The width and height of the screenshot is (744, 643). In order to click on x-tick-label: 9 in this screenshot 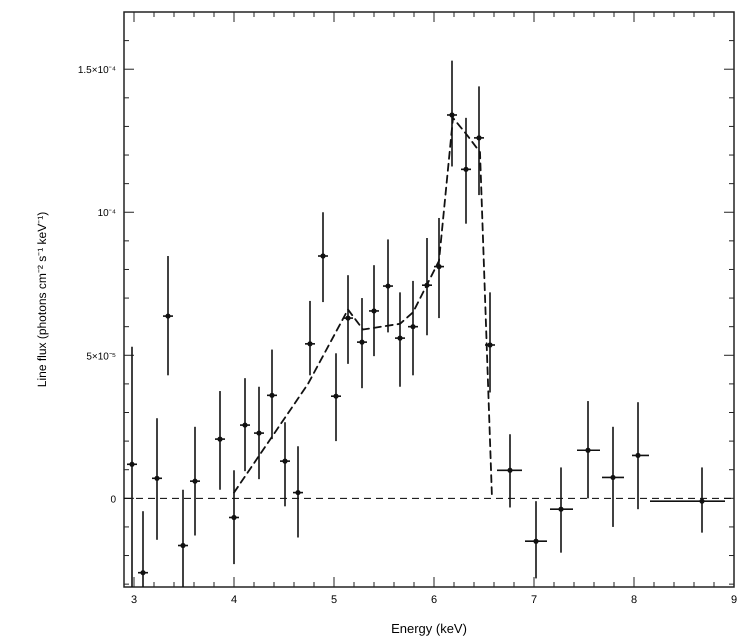, I will do `click(734, 600)`.